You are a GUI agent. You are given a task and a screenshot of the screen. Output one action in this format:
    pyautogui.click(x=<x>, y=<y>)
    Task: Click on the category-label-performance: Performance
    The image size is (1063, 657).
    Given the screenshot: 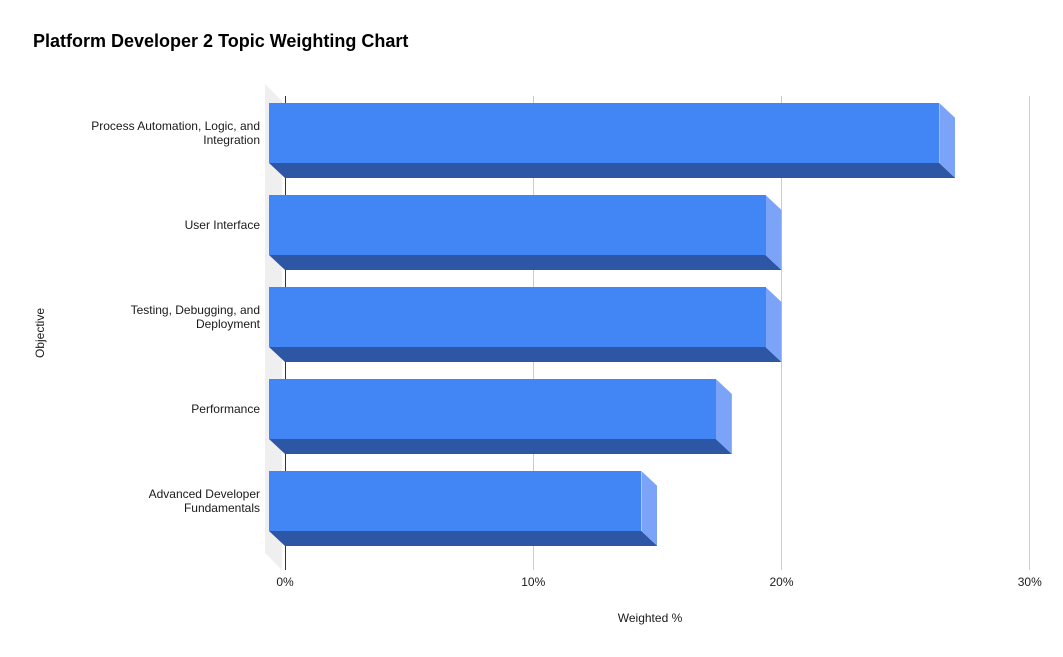 What is the action you would take?
    pyautogui.click(x=145, y=409)
    